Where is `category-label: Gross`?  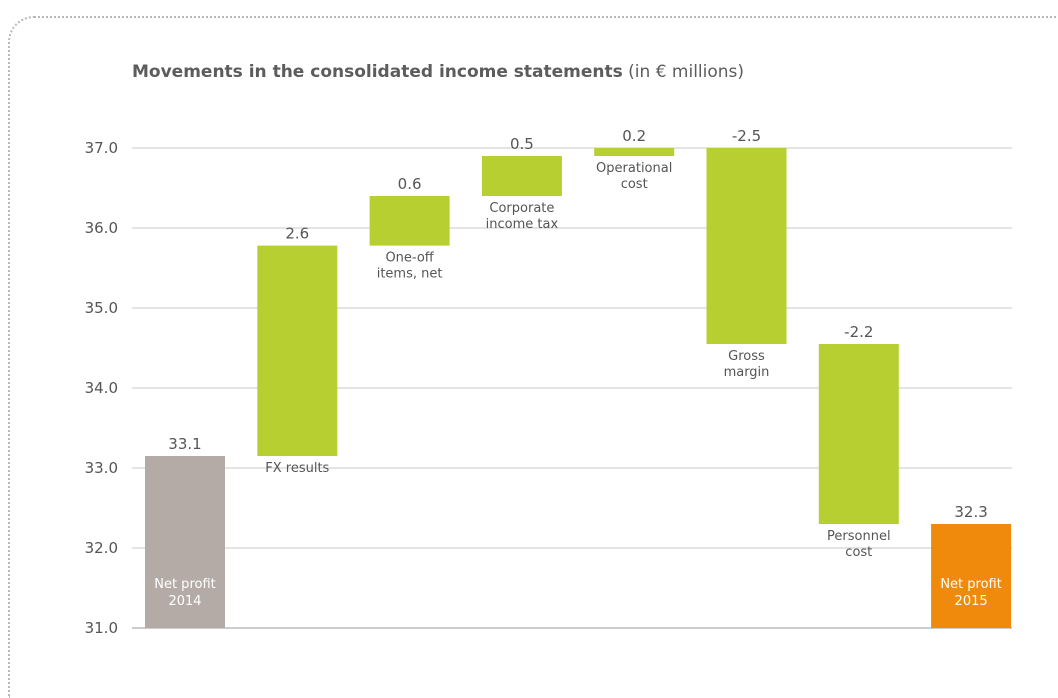 category-label: Gross is located at coordinates (746, 356).